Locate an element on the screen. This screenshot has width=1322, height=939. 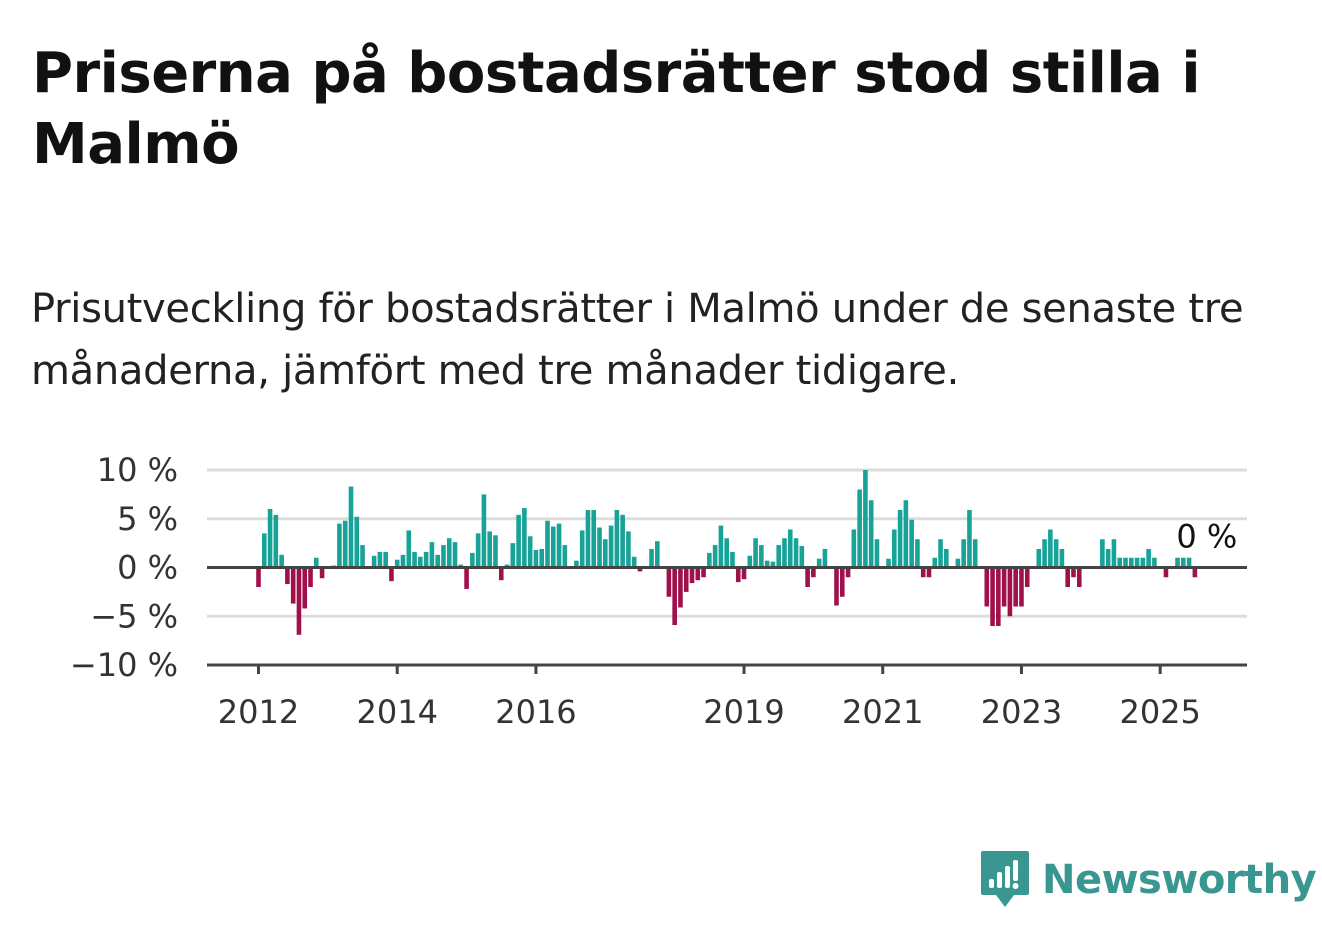
bars is located at coordinates (727, 552).